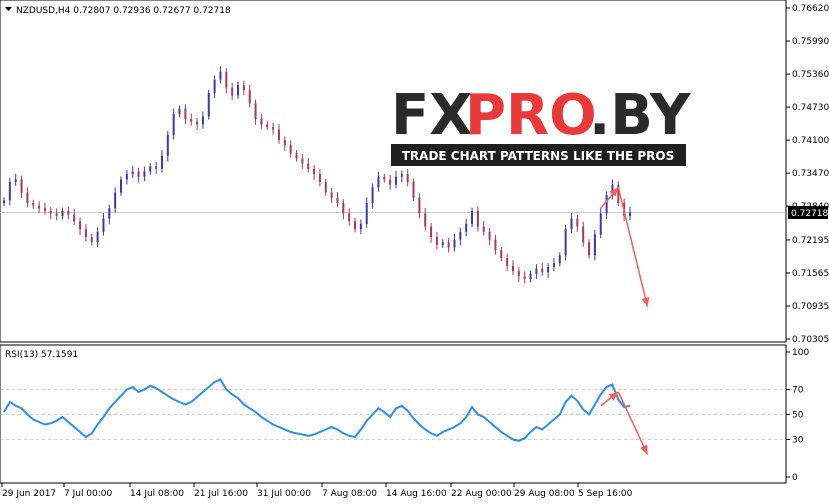  What do you see at coordinates (633, 247) in the screenshot?
I see `price-forecast-arrow` at bounding box center [633, 247].